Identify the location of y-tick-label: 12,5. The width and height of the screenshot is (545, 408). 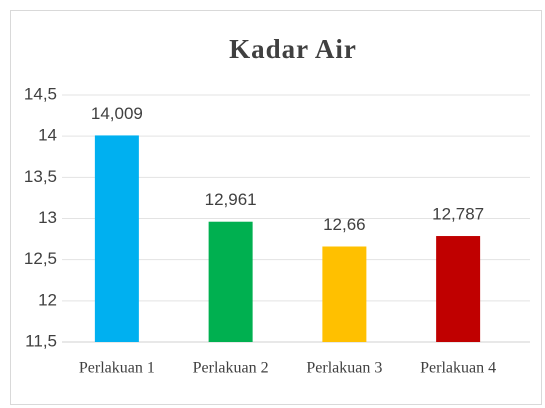
(40, 258).